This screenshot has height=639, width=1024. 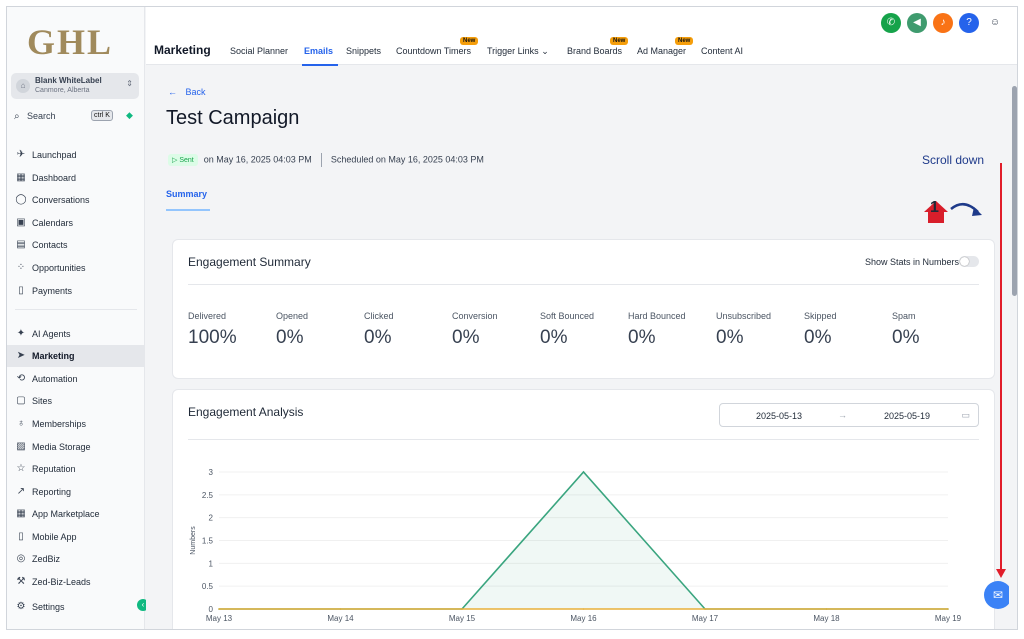 What do you see at coordinates (21, 606) in the screenshot?
I see `gear-icon: ⚙` at bounding box center [21, 606].